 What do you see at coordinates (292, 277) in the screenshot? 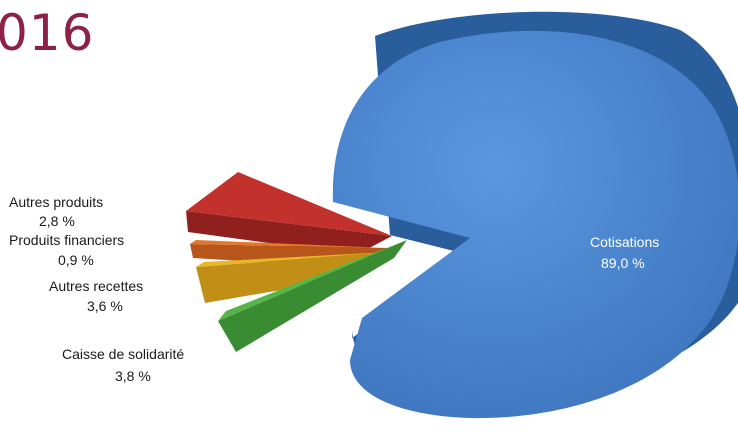
I see `slice-autres-recettes` at bounding box center [292, 277].